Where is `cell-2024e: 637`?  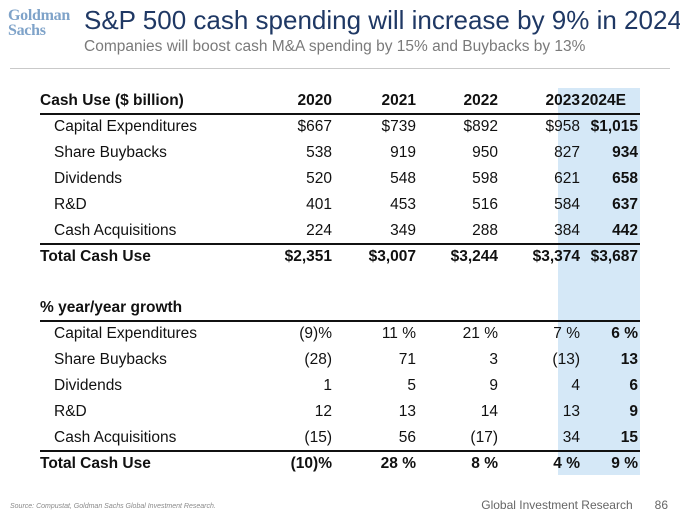
cell-2024e: 637 is located at coordinates (625, 204).